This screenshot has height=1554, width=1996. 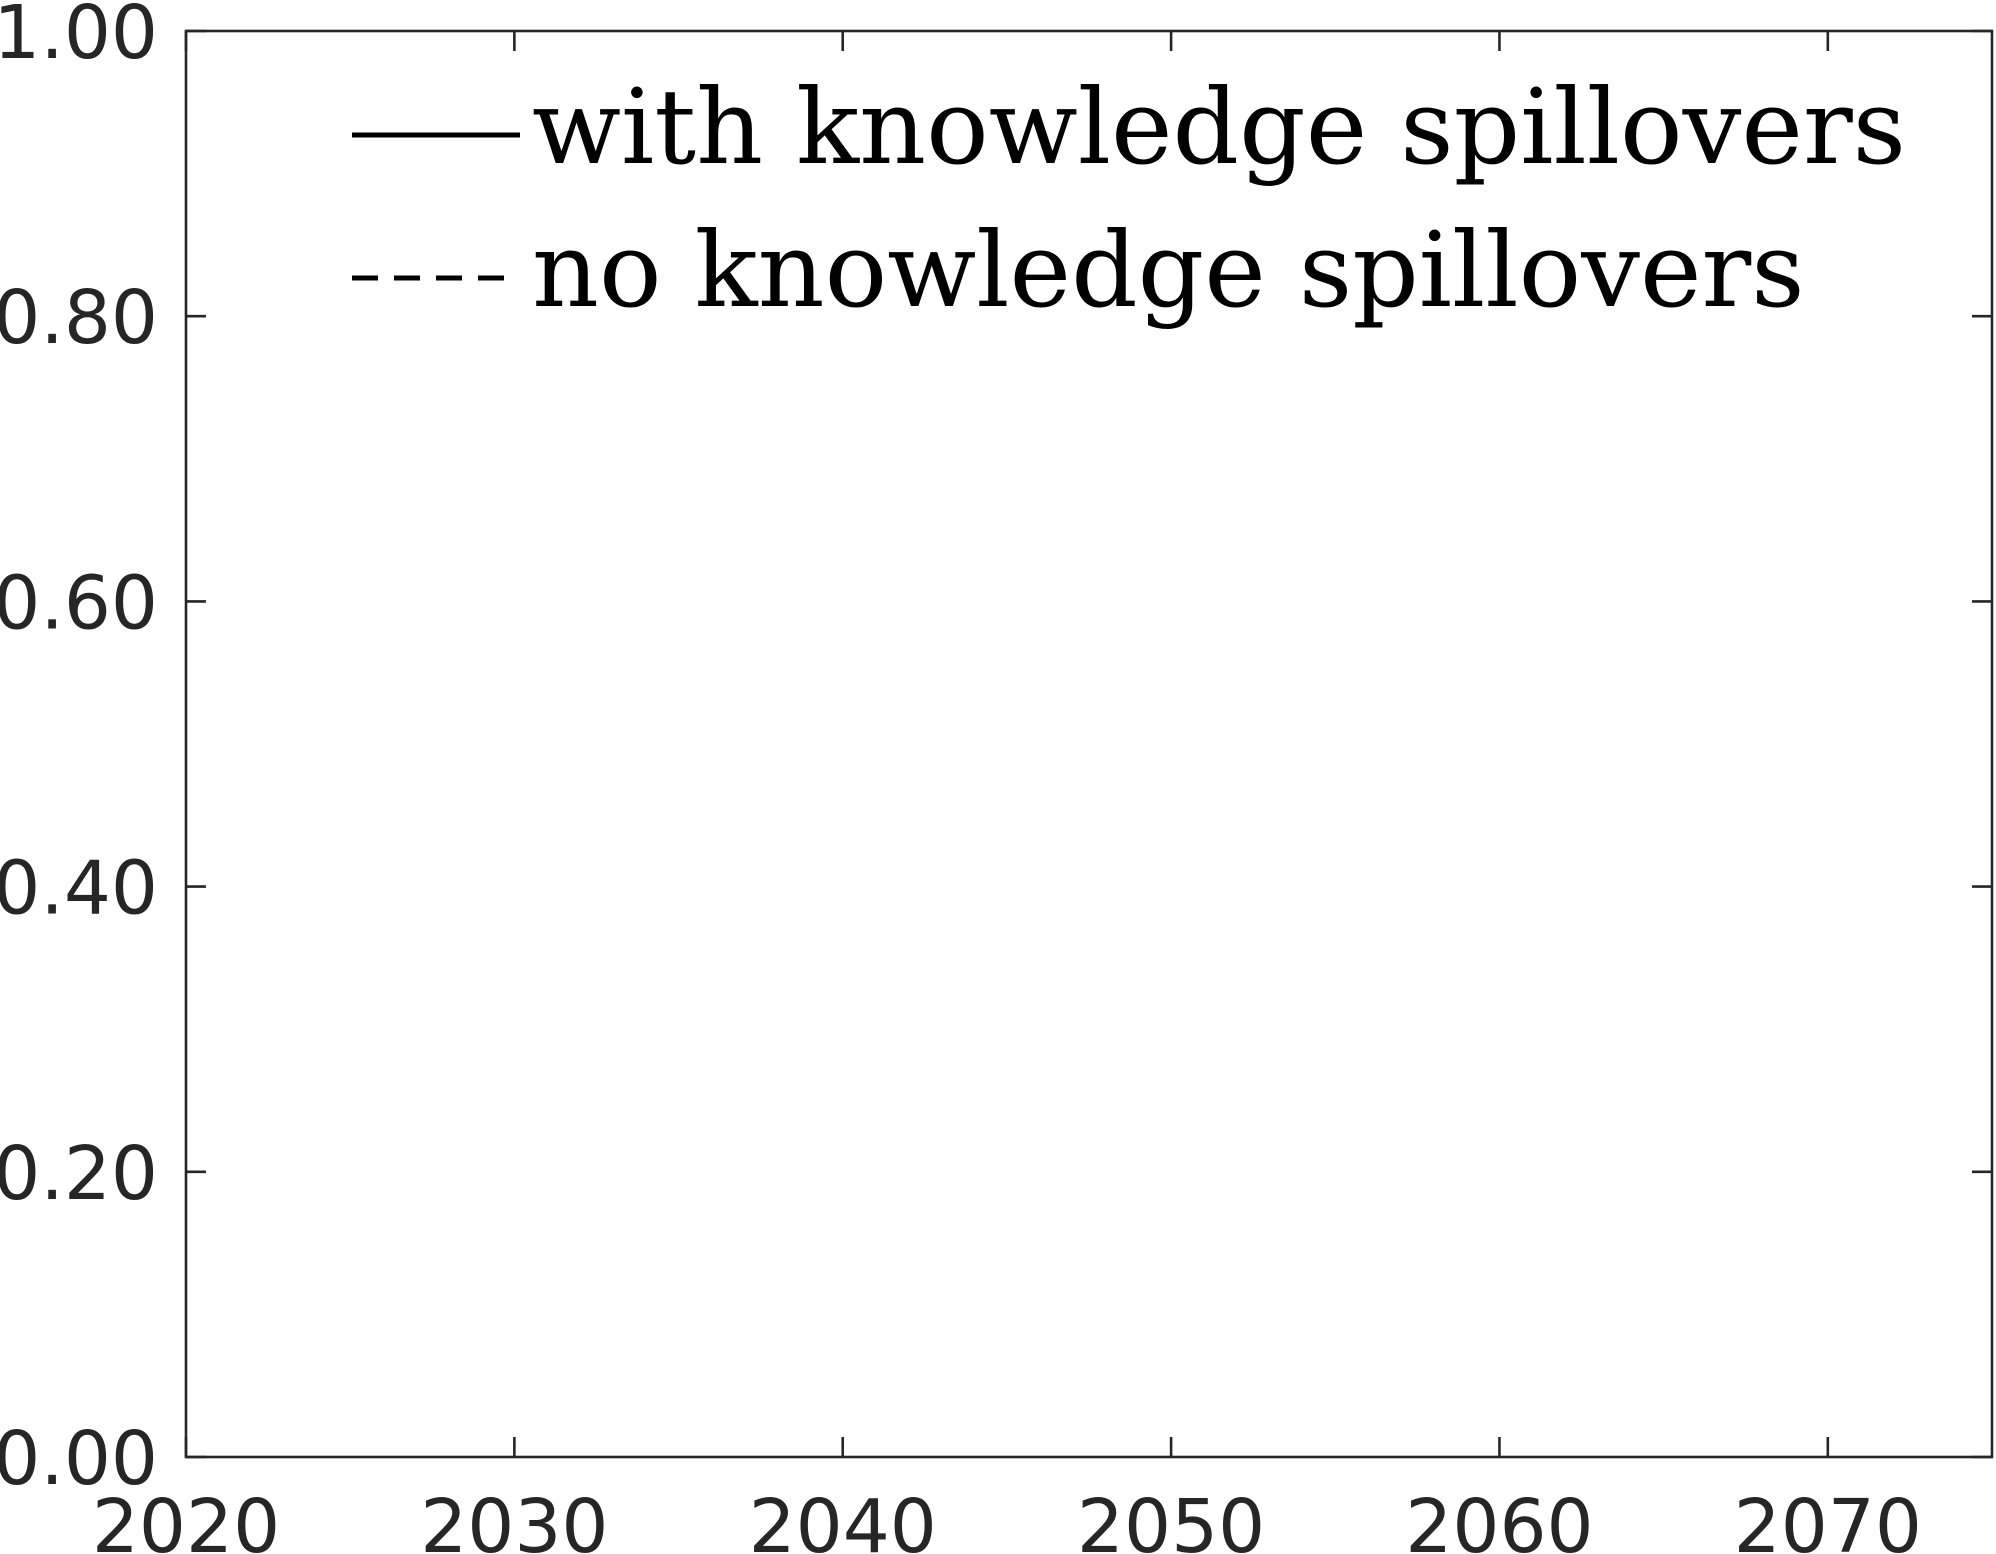 What do you see at coordinates (79, 318) in the screenshot?
I see `y-tick-label: 0.80` at bounding box center [79, 318].